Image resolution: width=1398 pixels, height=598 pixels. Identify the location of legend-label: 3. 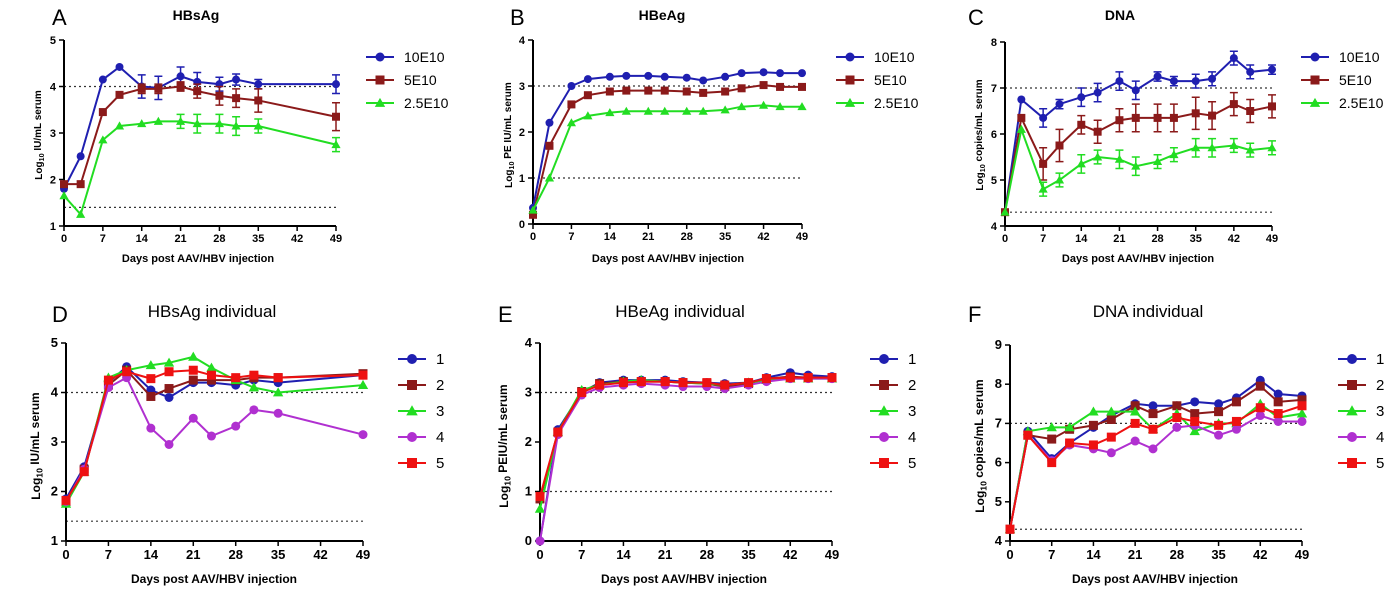
(912, 411).